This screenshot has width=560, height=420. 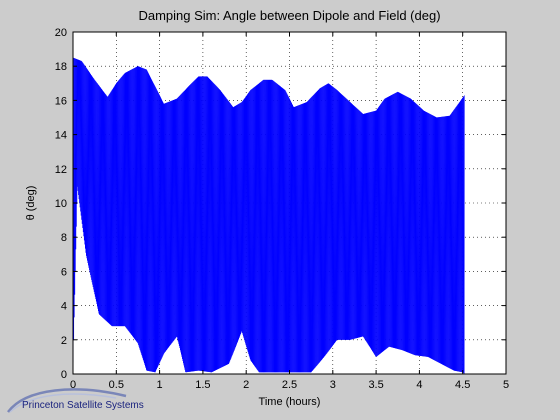 What do you see at coordinates (61, 67) in the screenshot?
I see `y-tick-label: 18` at bounding box center [61, 67].